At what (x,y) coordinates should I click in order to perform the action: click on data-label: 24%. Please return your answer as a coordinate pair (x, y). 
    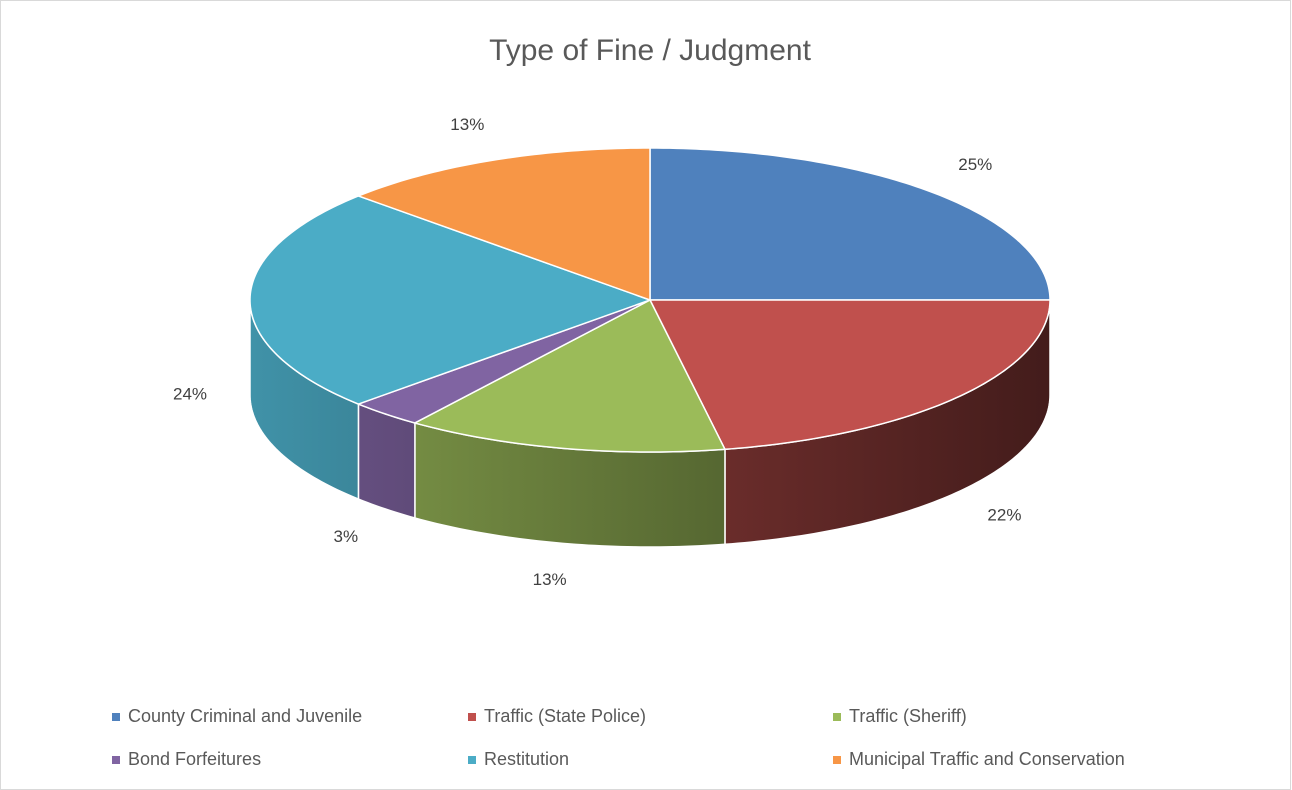
    Looking at the image, I should click on (190, 393).